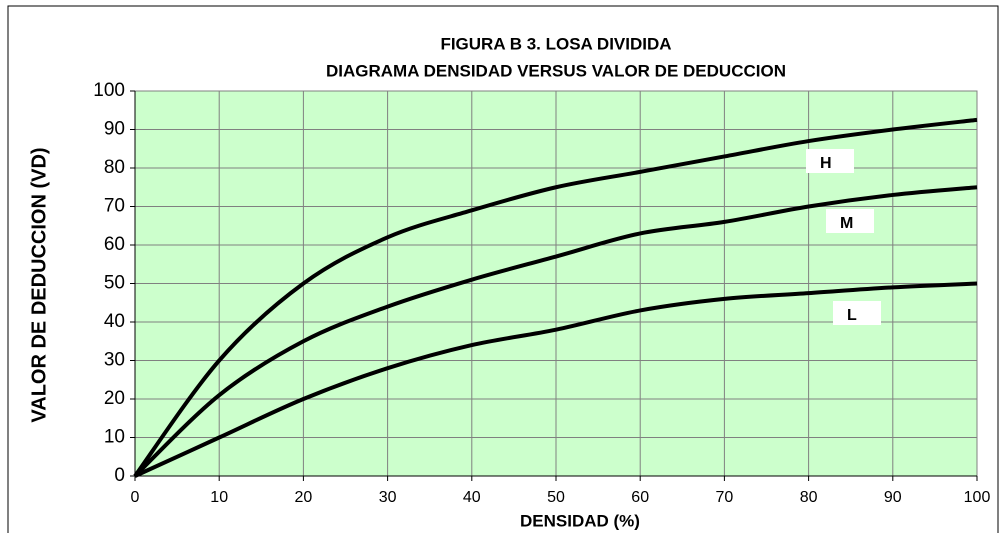  What do you see at coordinates (114, 360) in the screenshot?
I see `y-tick-label: 30` at bounding box center [114, 360].